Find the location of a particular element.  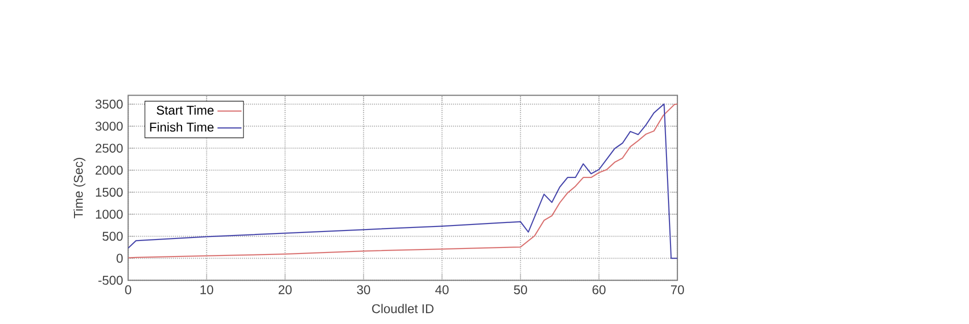

x-tick-label: 0 is located at coordinates (128, 289).